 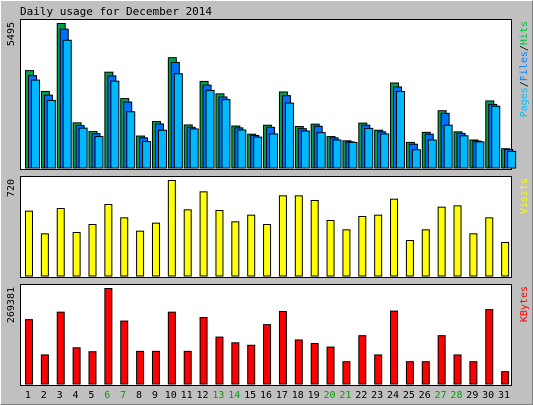 I want to click on x-tick-day-28: 28, so click(x=456, y=395).